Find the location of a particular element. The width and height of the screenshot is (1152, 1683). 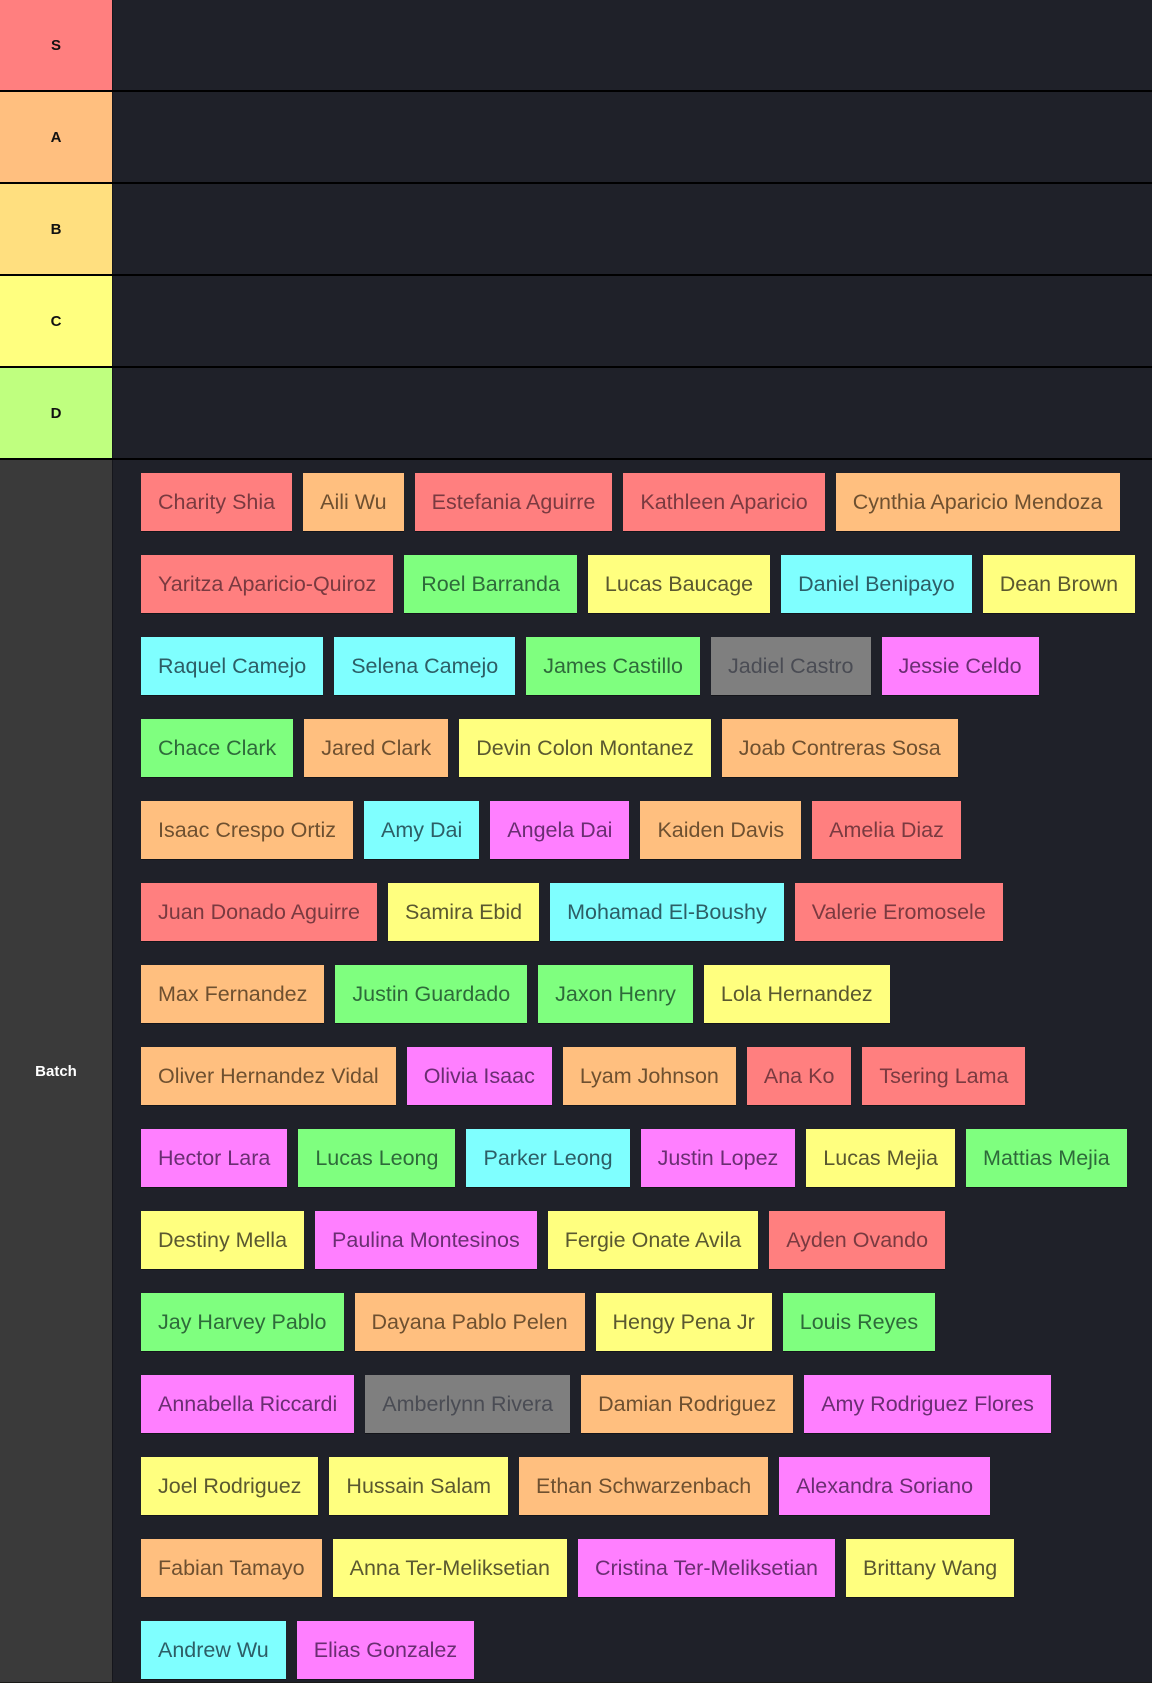

draggable-name-chip: Kaiden Davis is located at coordinates (721, 830).